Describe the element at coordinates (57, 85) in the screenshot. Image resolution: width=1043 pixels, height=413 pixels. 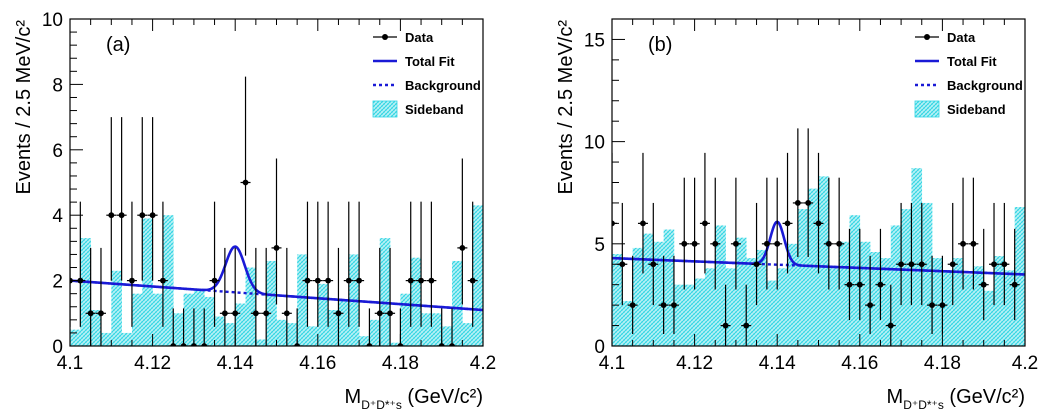
I see `y-tick-label: 8` at that location.